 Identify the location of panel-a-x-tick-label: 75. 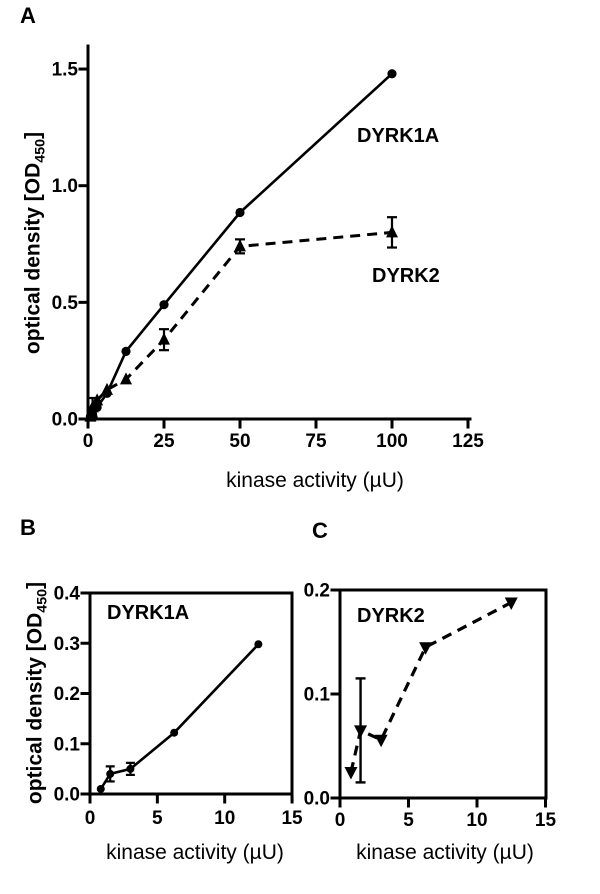
(316, 441).